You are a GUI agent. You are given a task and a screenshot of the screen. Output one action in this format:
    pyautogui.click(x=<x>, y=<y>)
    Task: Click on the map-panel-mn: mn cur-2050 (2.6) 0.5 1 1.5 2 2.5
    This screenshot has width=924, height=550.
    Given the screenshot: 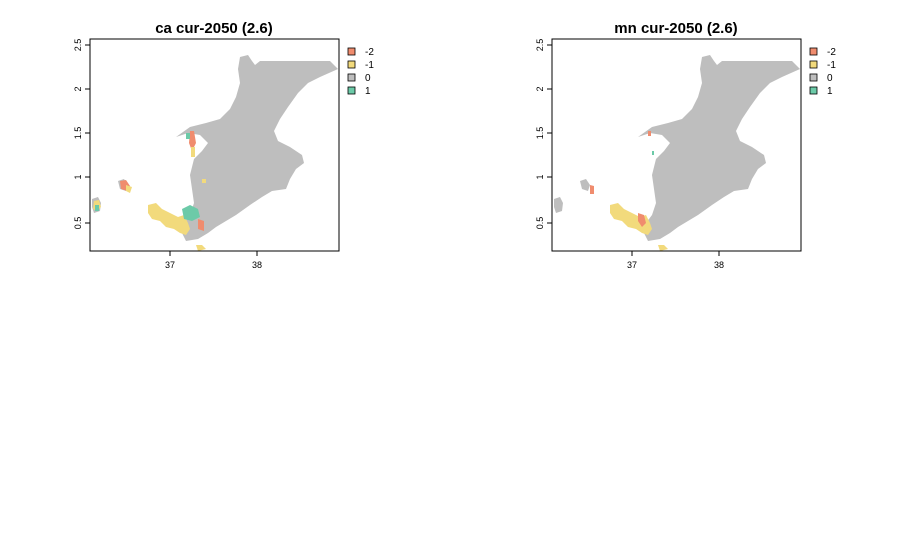 What is the action you would take?
    pyautogui.click(x=685, y=145)
    